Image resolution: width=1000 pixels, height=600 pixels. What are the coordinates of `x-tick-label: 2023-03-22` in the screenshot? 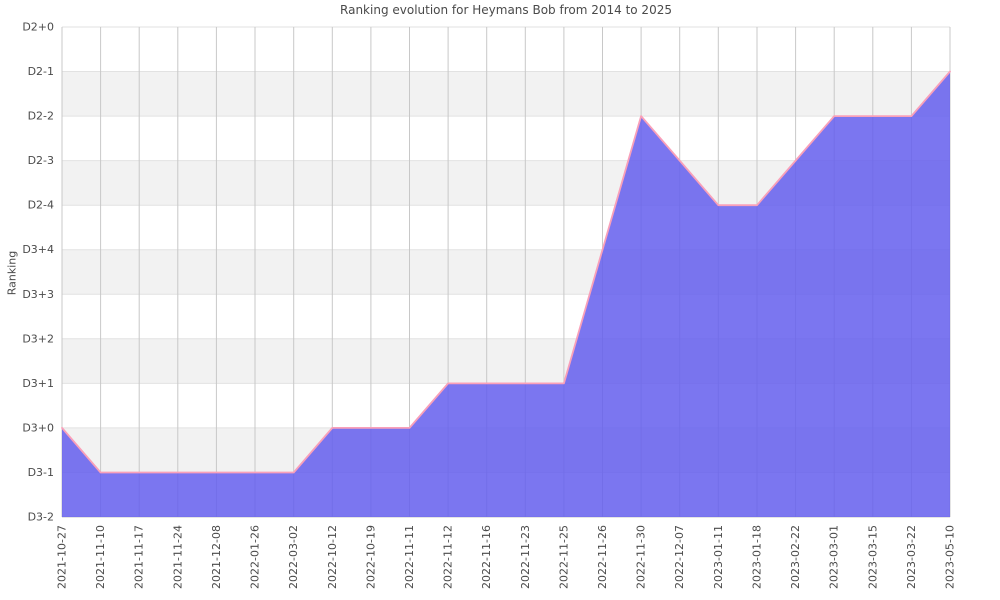 It's located at (911, 557).